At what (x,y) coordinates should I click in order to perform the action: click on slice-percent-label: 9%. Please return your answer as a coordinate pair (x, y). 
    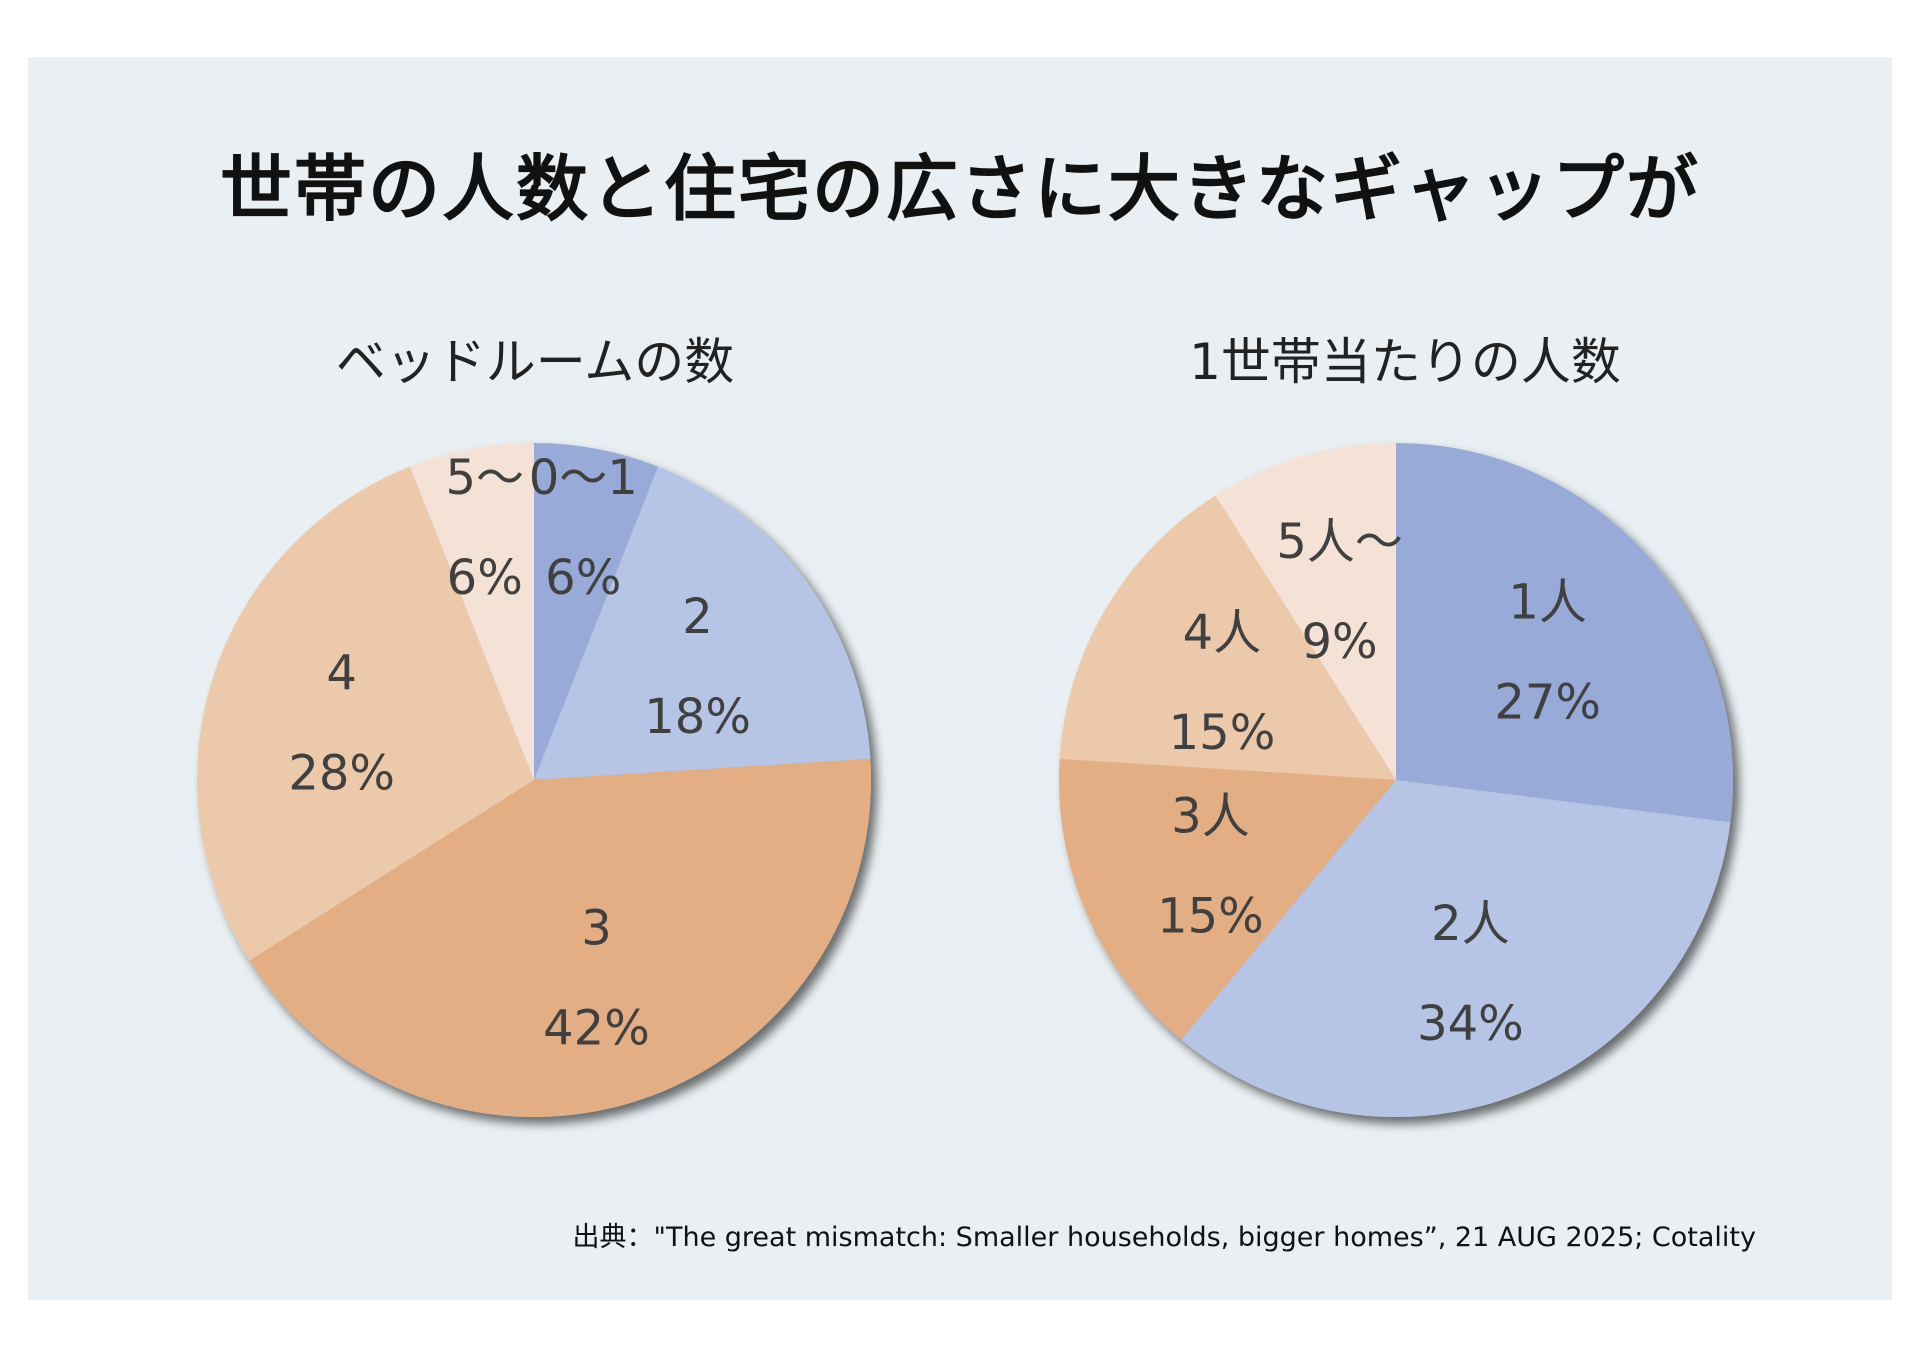
    Looking at the image, I should click on (1340, 642).